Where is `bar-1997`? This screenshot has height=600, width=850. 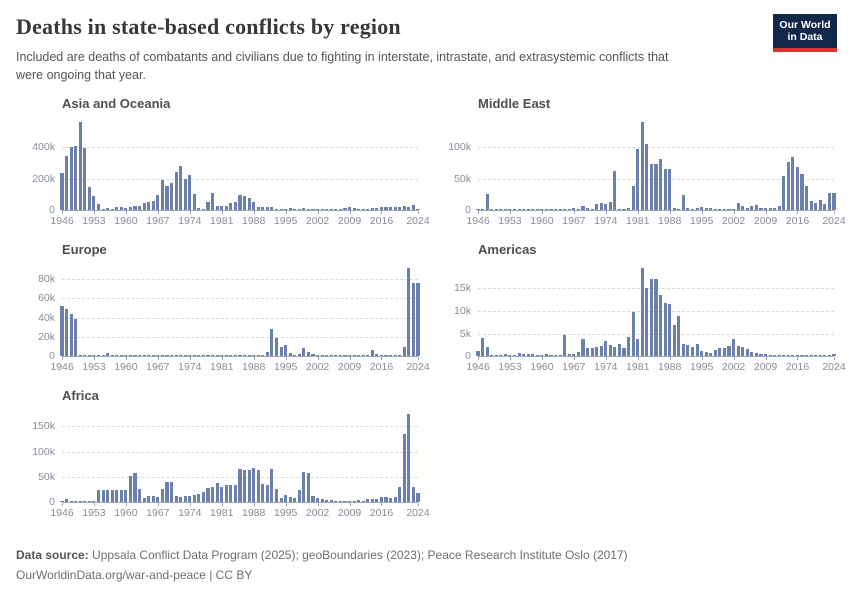
bar-1997 is located at coordinates (295, 356).